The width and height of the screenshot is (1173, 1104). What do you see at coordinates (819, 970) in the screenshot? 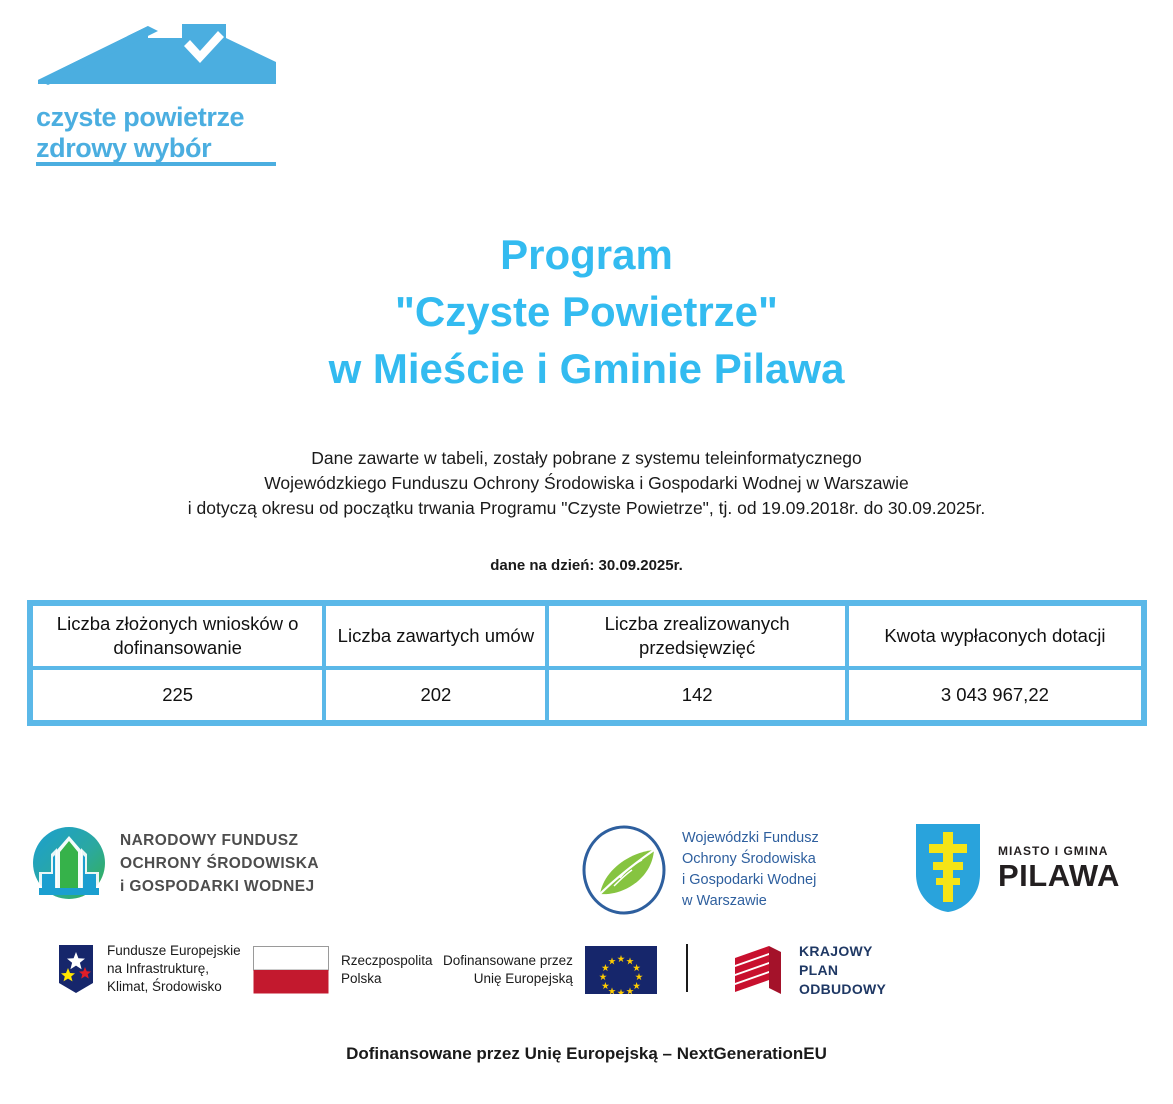
I see `kpo-line-2: PLAN` at bounding box center [819, 970].